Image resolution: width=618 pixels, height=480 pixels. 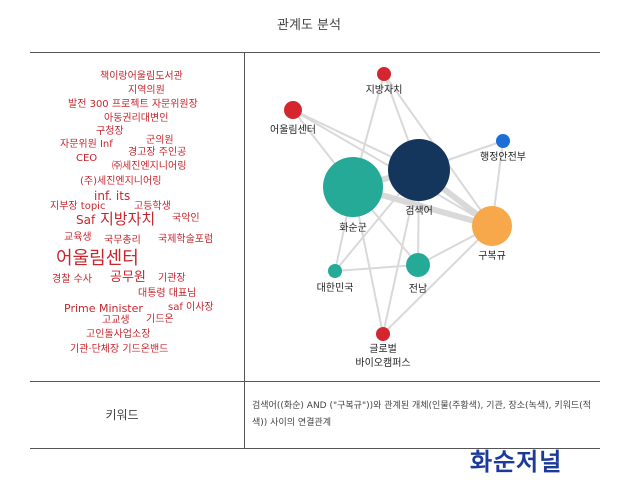 I want to click on word-cloud-term: CEO, so click(x=87, y=158).